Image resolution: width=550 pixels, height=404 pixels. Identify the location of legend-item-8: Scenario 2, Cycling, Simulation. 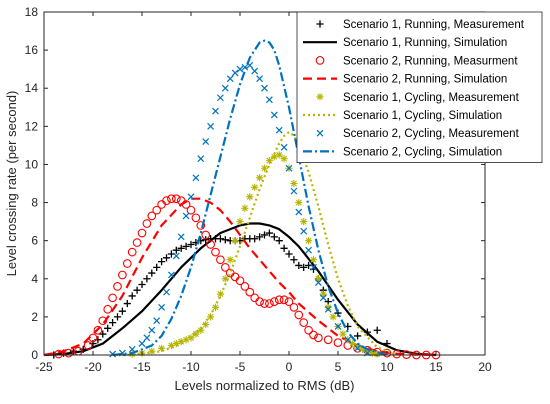
(402, 152).